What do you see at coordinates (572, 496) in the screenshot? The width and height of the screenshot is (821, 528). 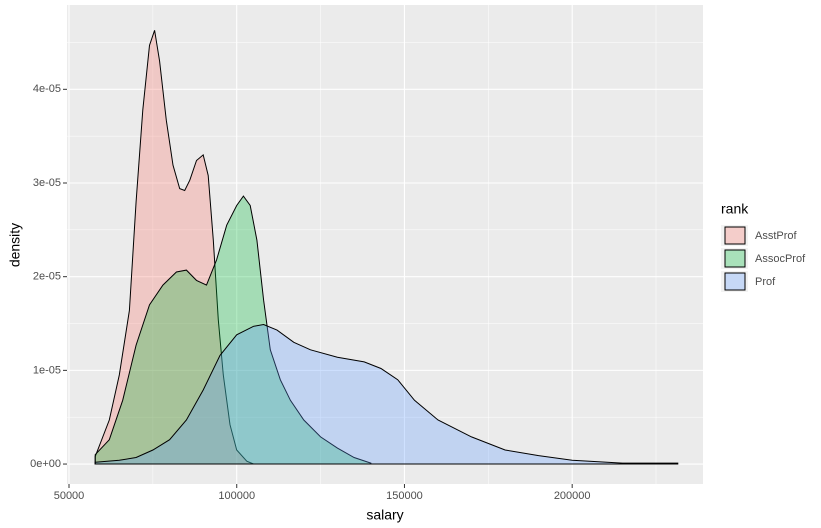 I see `x-tick-label: 200000` at bounding box center [572, 496].